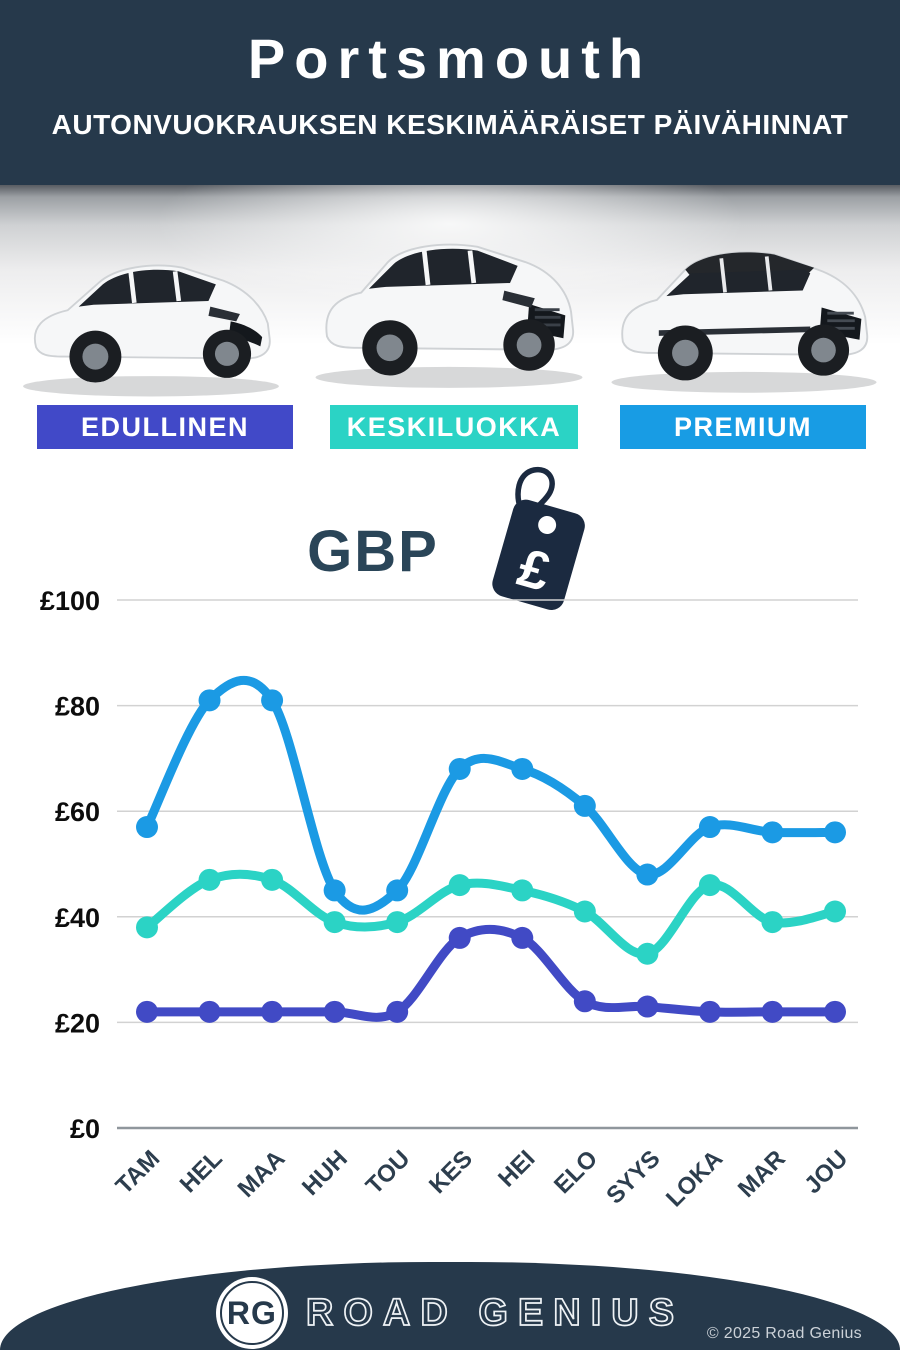 The width and height of the screenshot is (900, 1350). Describe the element at coordinates (151, 330) in the screenshot. I see `hatchback-car-image` at that location.